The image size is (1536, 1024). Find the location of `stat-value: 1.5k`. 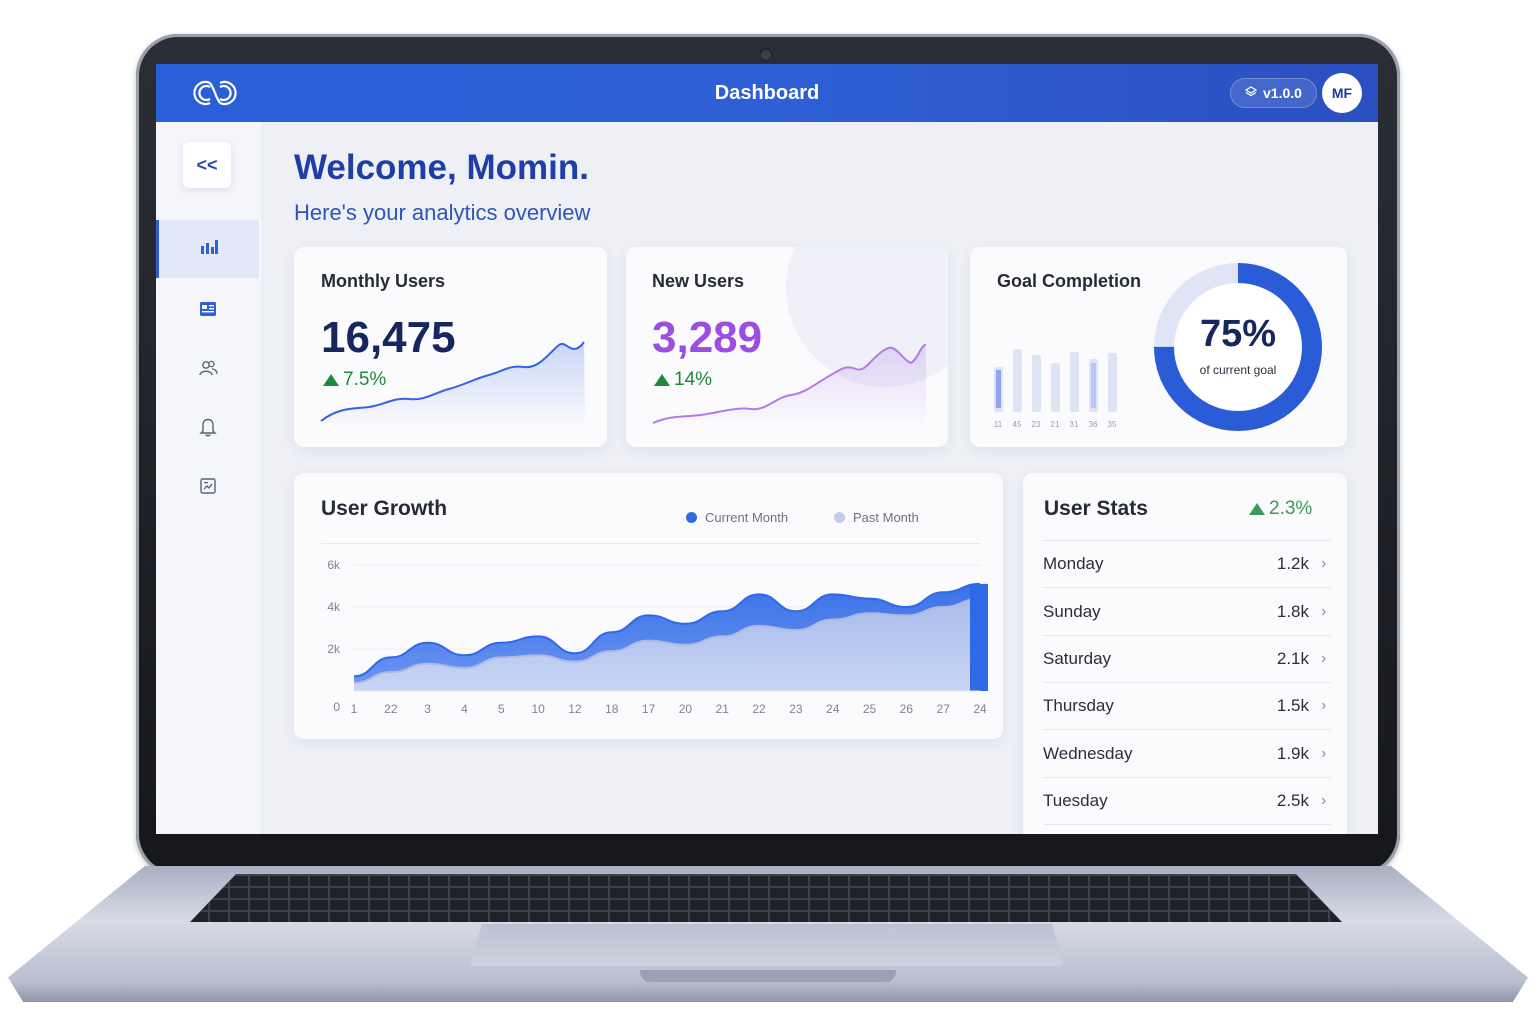

stat-value: 1.5k is located at coordinates (1292, 705).